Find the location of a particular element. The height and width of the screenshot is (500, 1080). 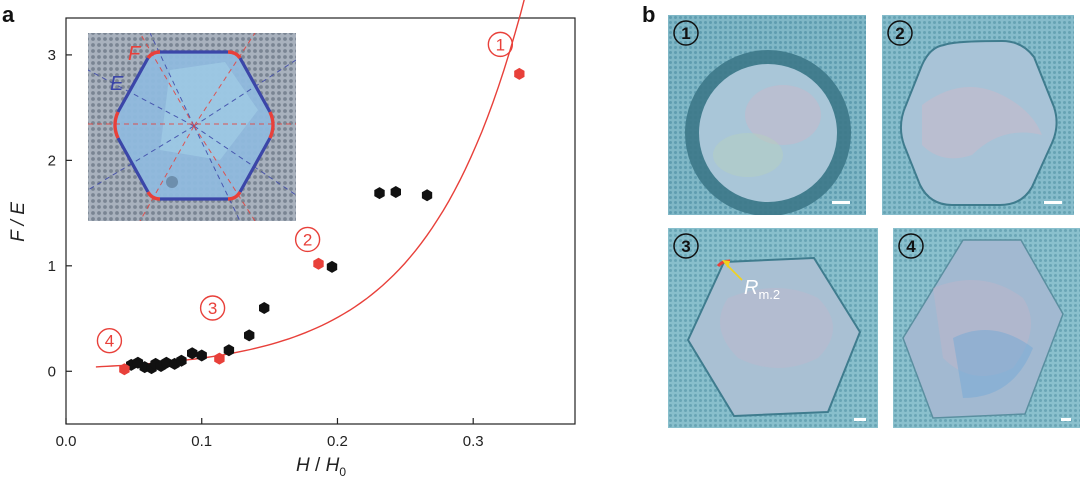

inset-image: F E is located at coordinates (192, 127).